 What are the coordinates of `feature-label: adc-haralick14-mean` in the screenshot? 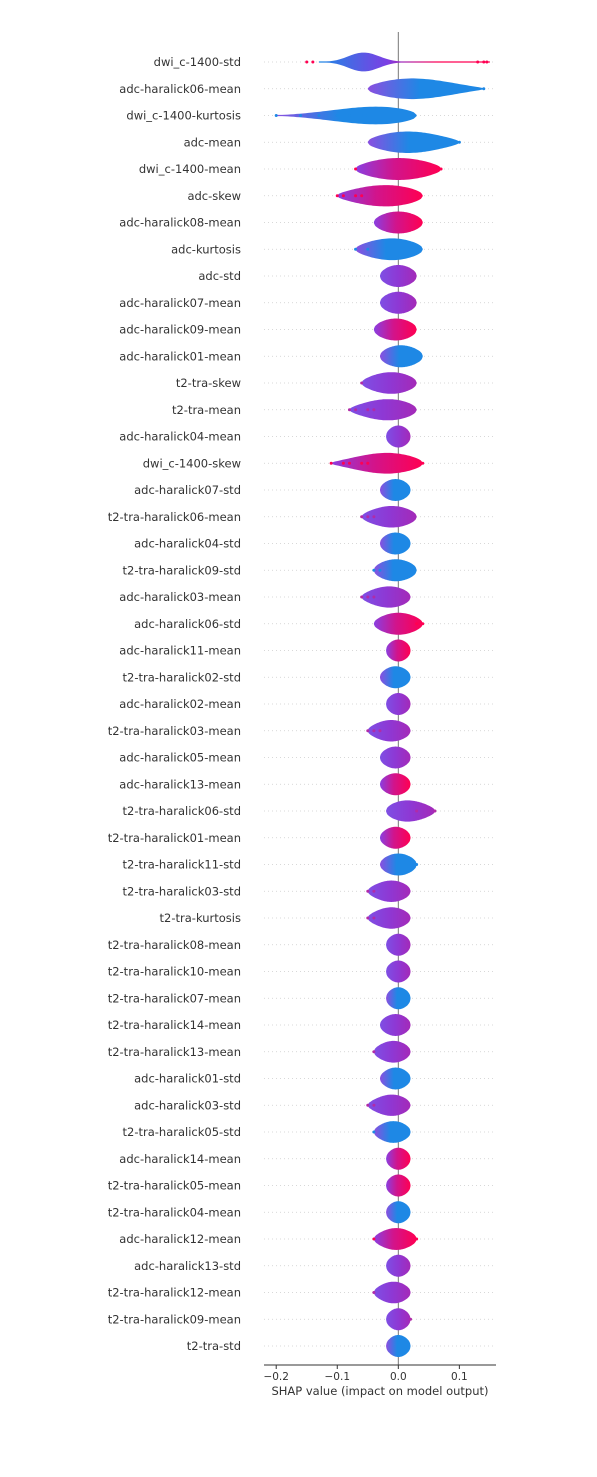 It's located at (180, 1159).